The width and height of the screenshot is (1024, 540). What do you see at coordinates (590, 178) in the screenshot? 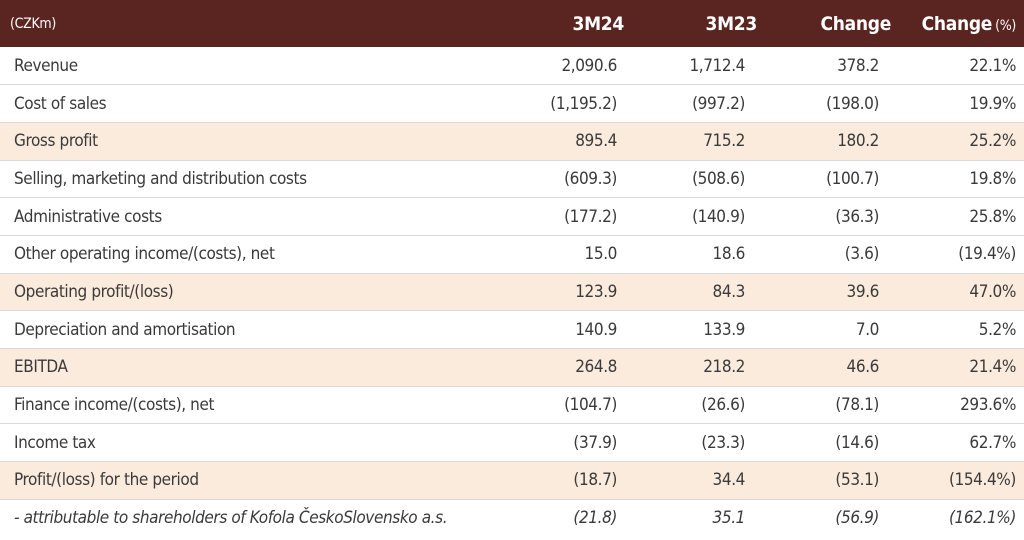
I see `cell-3m24: (609.3)` at bounding box center [590, 178].